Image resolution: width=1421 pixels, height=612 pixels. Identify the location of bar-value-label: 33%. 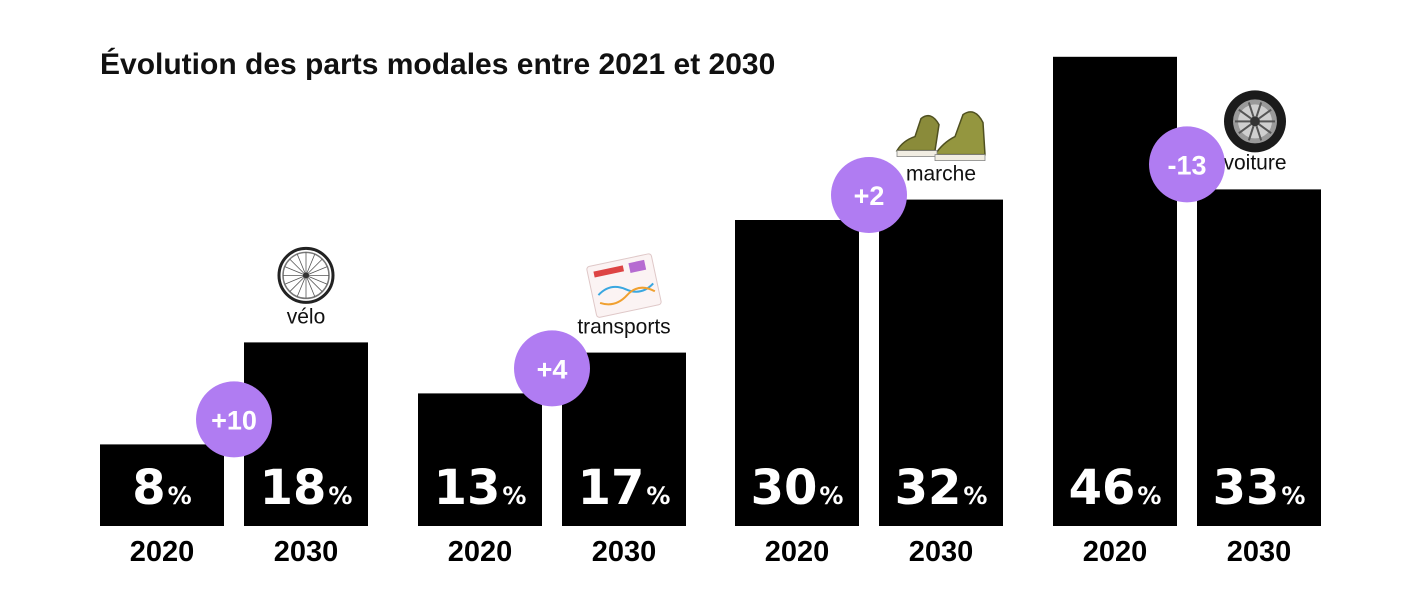
(1259, 488).